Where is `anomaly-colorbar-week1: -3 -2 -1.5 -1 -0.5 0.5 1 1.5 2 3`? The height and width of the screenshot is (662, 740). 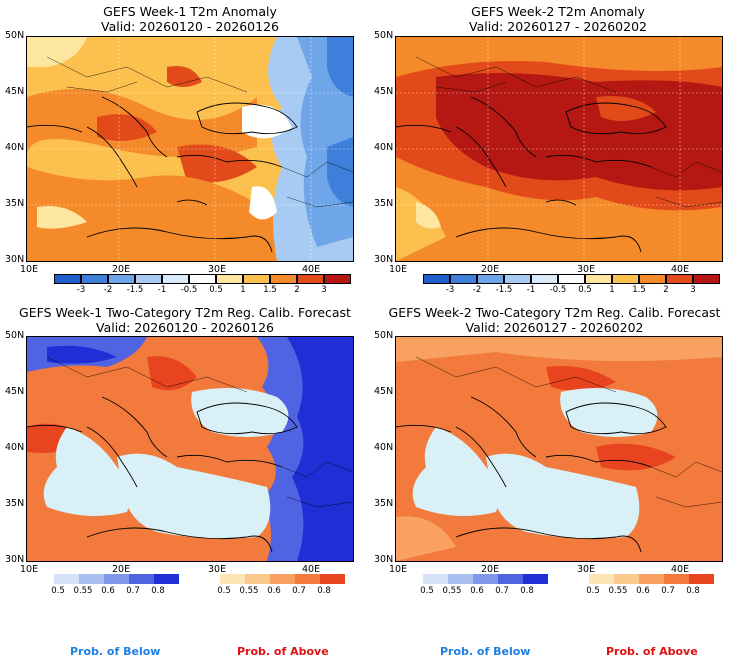 anomaly-colorbar-week1: -3 -2 -1.5 -1 -0.5 0.5 1 1.5 2 3 is located at coordinates (202, 286).